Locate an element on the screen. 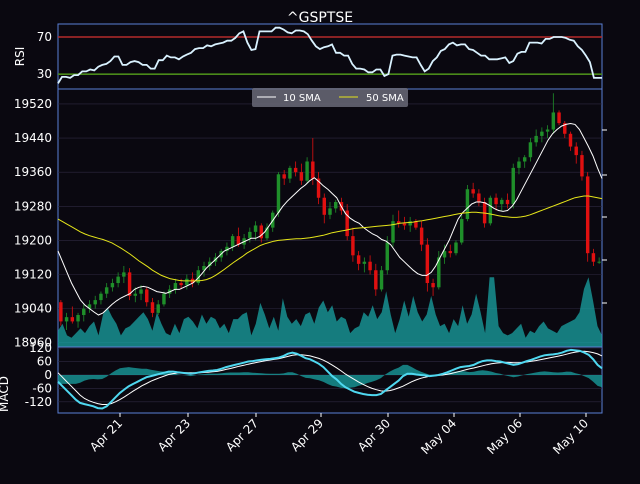 This screenshot has height=484, width=640. rsi-line is located at coordinates (329, 55).